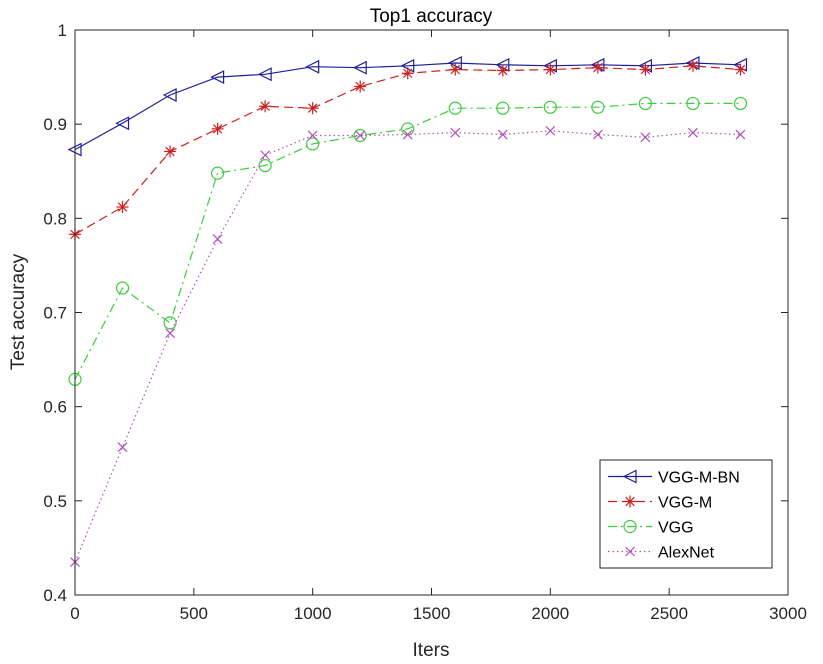 The height and width of the screenshot is (664, 823). I want to click on x-axis-title: Iters, so click(431, 650).